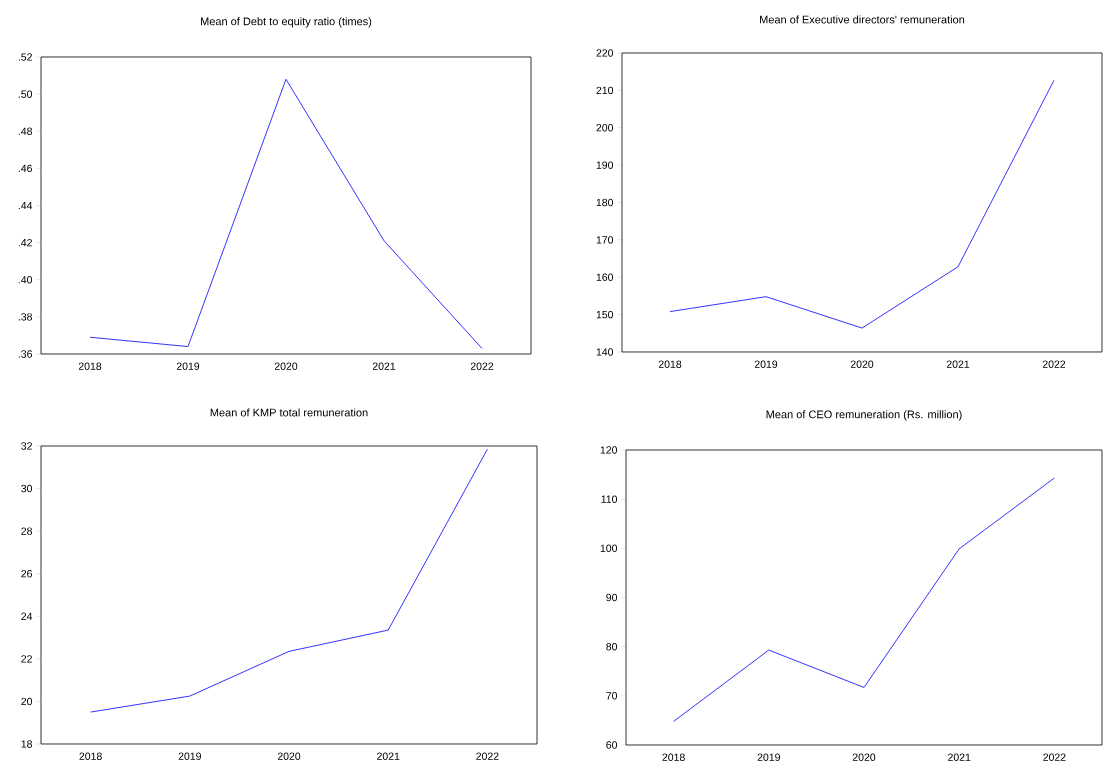  I want to click on y-tick-label: 80, so click(612, 646).